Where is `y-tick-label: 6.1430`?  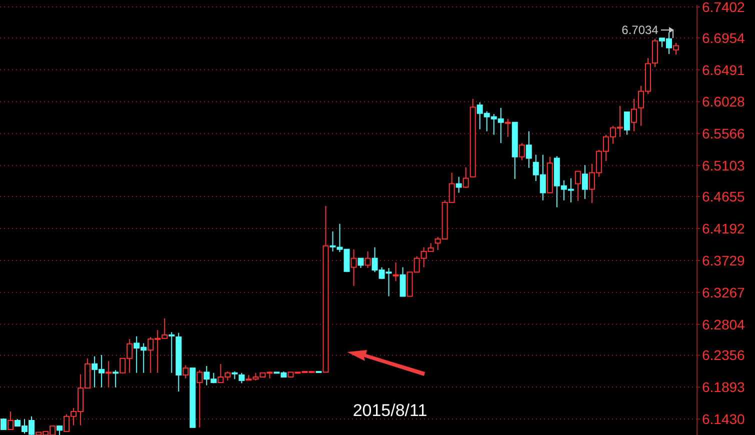 y-tick-label: 6.1430 is located at coordinates (724, 419).